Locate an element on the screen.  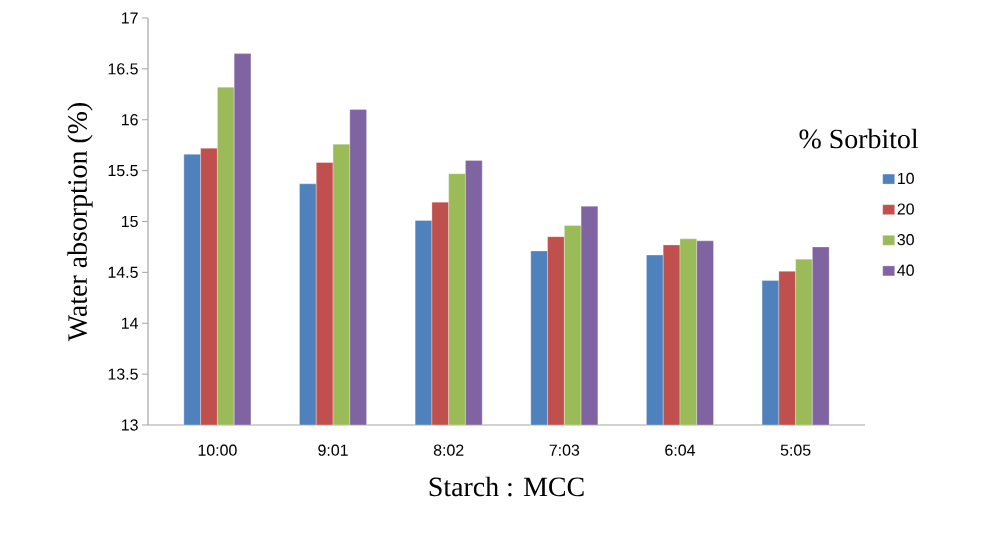
y-tick-label: 17 is located at coordinates (129, 18).